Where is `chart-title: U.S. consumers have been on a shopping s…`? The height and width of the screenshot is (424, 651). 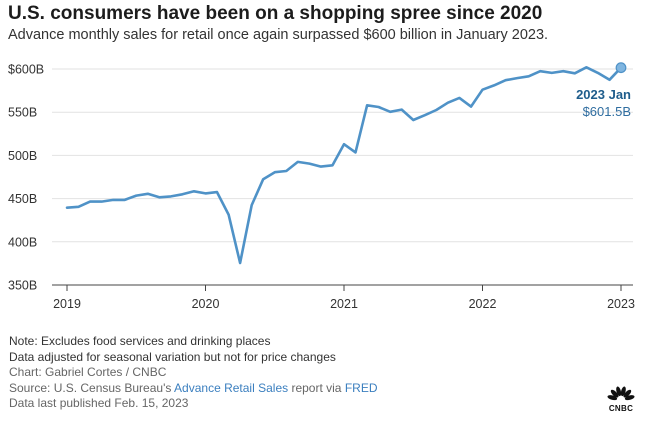 chart-title: U.S. consumers have been on a shopping s… is located at coordinates (275, 13).